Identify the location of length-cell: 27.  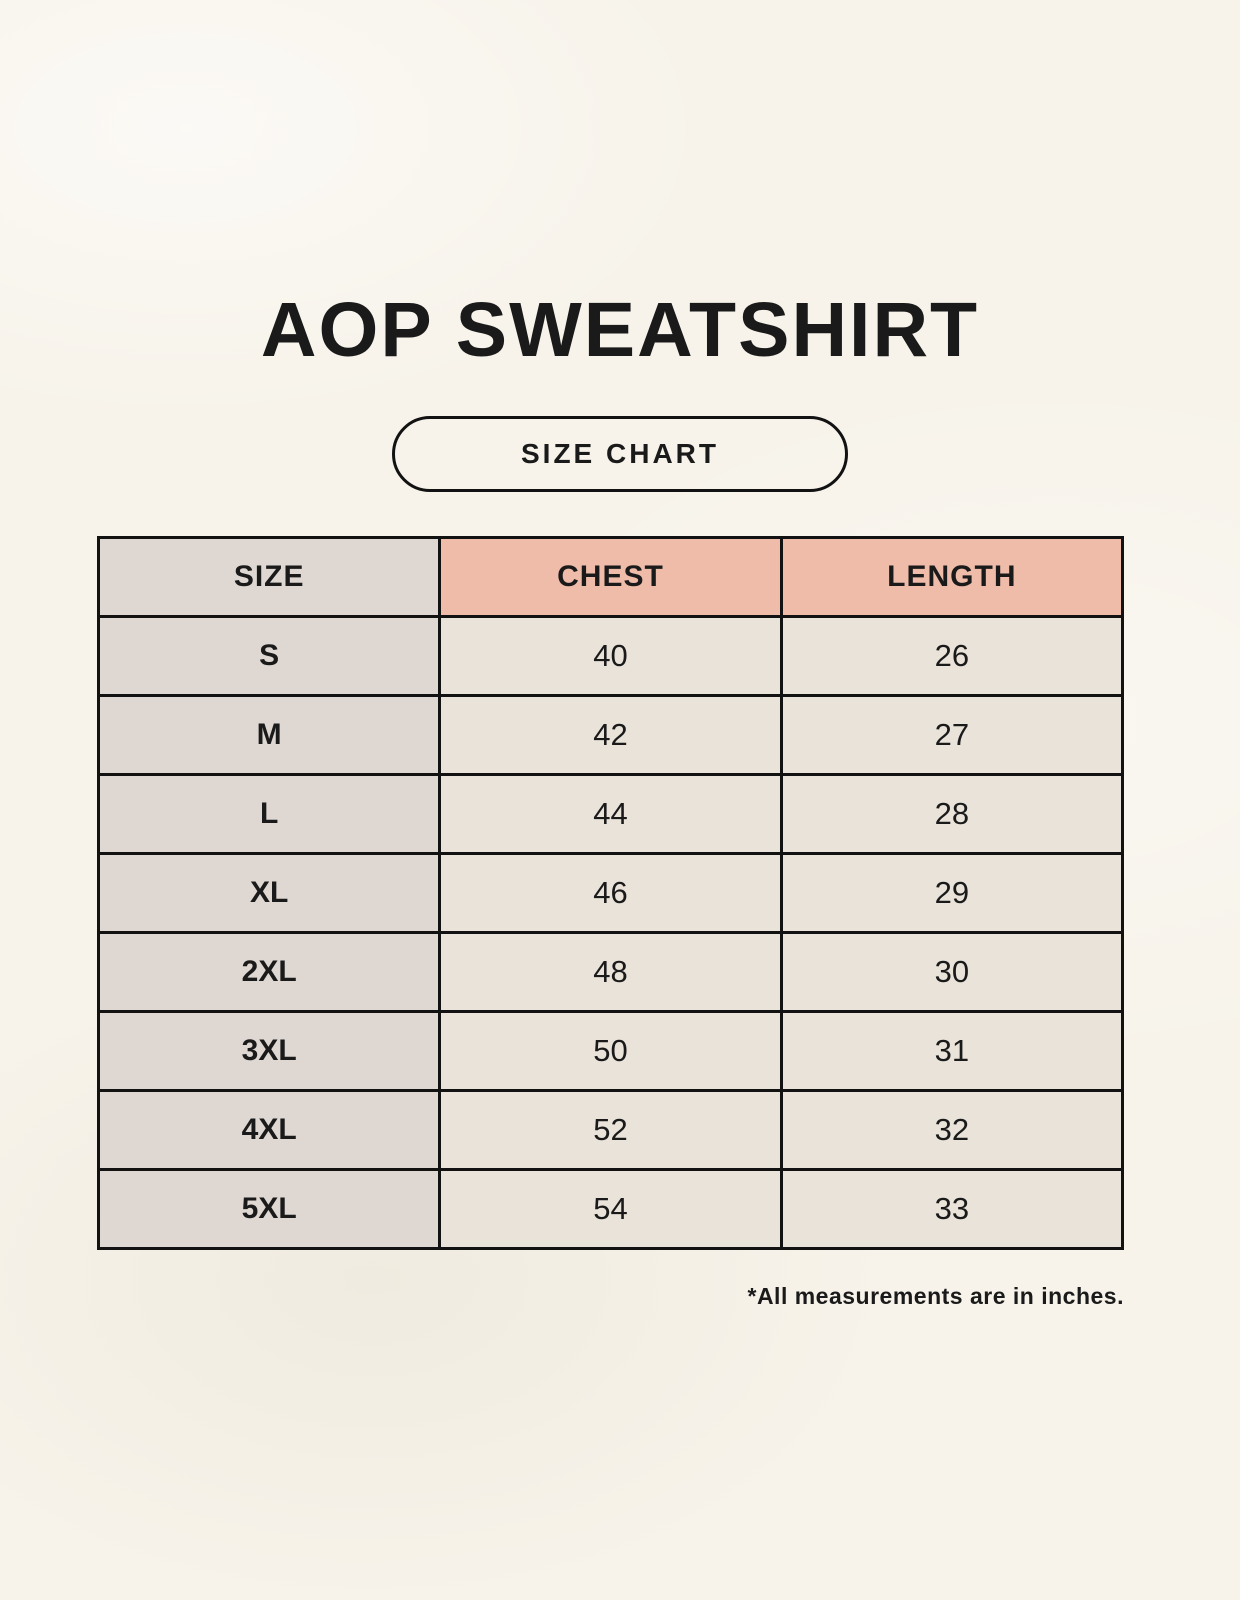
(952, 735).